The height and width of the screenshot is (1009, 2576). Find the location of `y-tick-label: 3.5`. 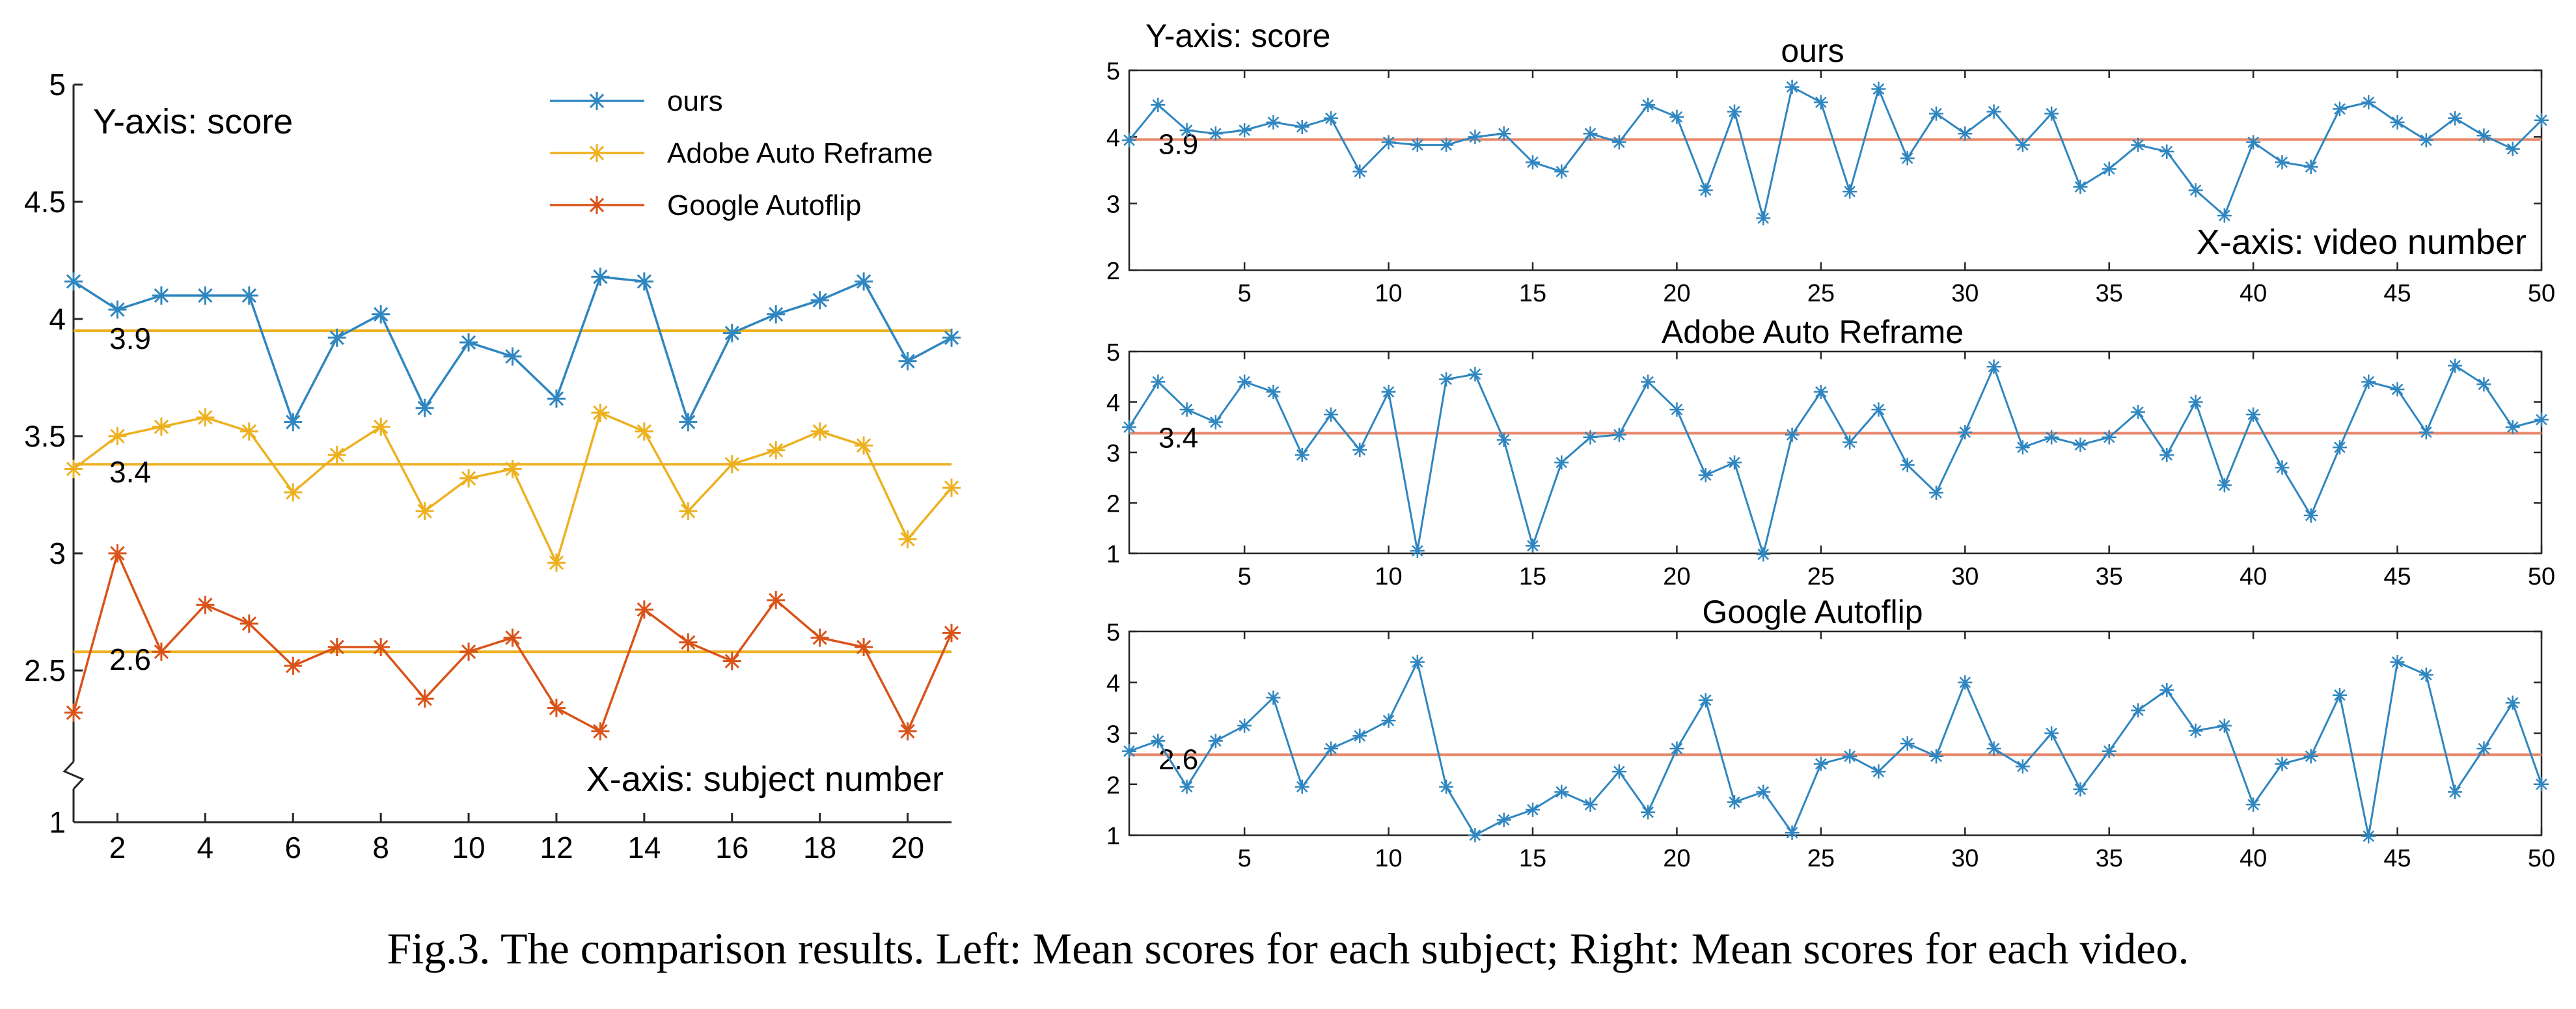

y-tick-label: 3.5 is located at coordinates (45, 436).